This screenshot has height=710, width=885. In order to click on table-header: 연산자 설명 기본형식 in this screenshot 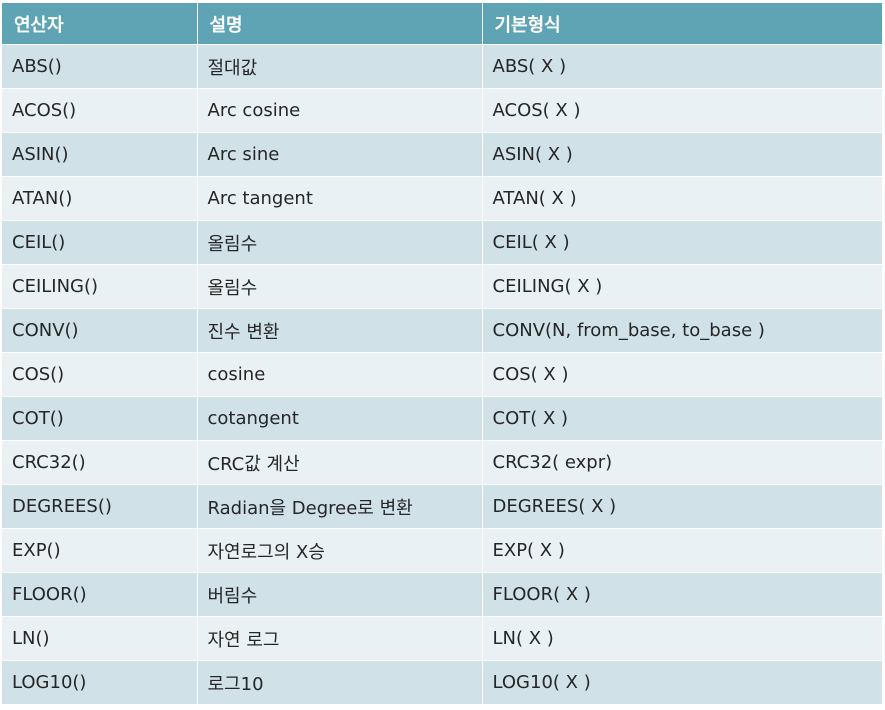, I will do `click(442, 24)`.